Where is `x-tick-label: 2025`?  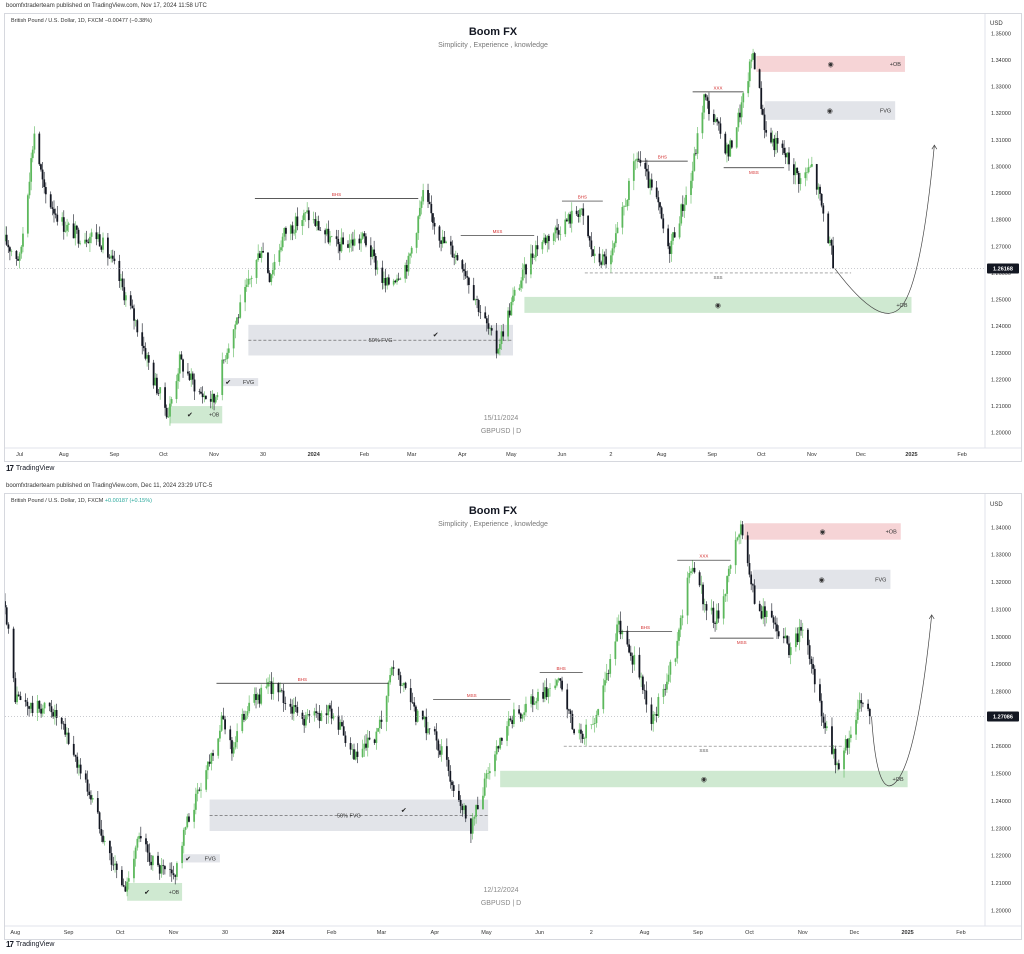
x-tick-label: 2025 is located at coordinates (908, 933).